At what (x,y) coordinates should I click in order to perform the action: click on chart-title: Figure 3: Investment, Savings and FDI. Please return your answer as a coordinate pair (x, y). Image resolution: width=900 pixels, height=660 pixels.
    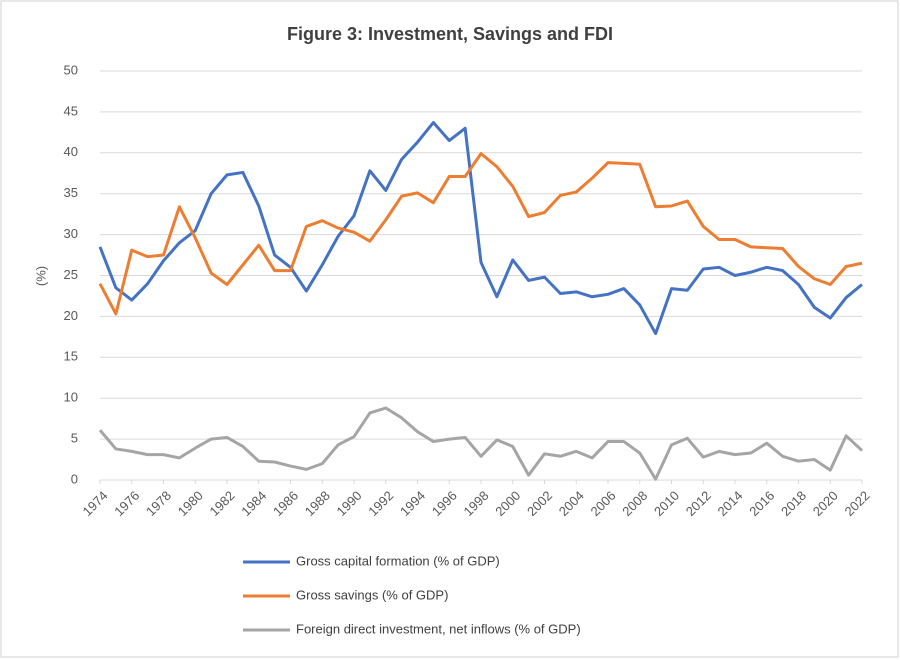
    Looking at the image, I should click on (450, 34).